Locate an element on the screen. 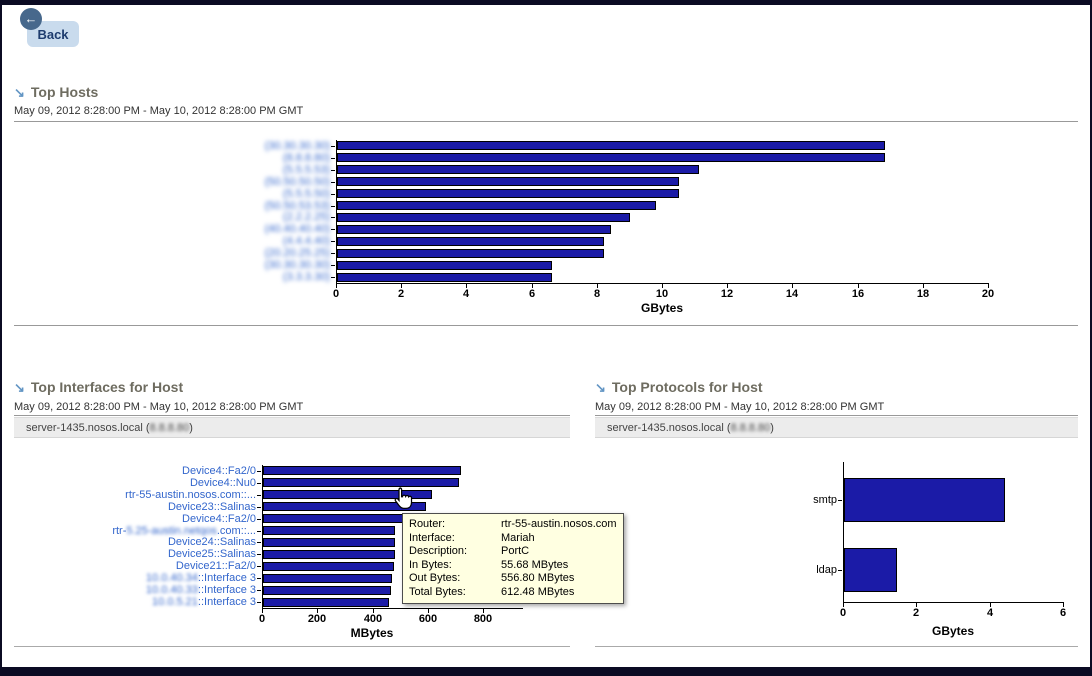 This screenshot has width=1092, height=676. interfaces-category-label: Device25::Salinas is located at coordinates (141, 554).